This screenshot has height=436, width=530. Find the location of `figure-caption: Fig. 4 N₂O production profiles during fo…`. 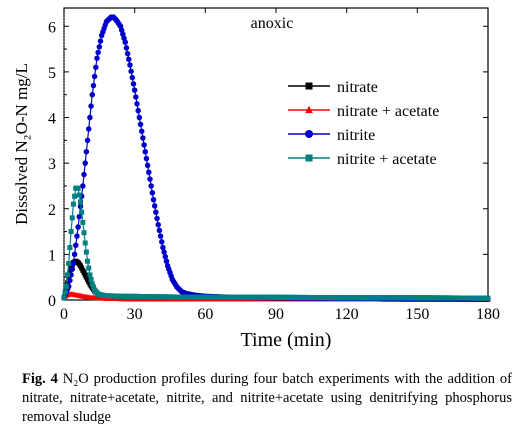

figure-caption: Fig. 4 N₂O production profiles during fo… is located at coordinates (267, 398).